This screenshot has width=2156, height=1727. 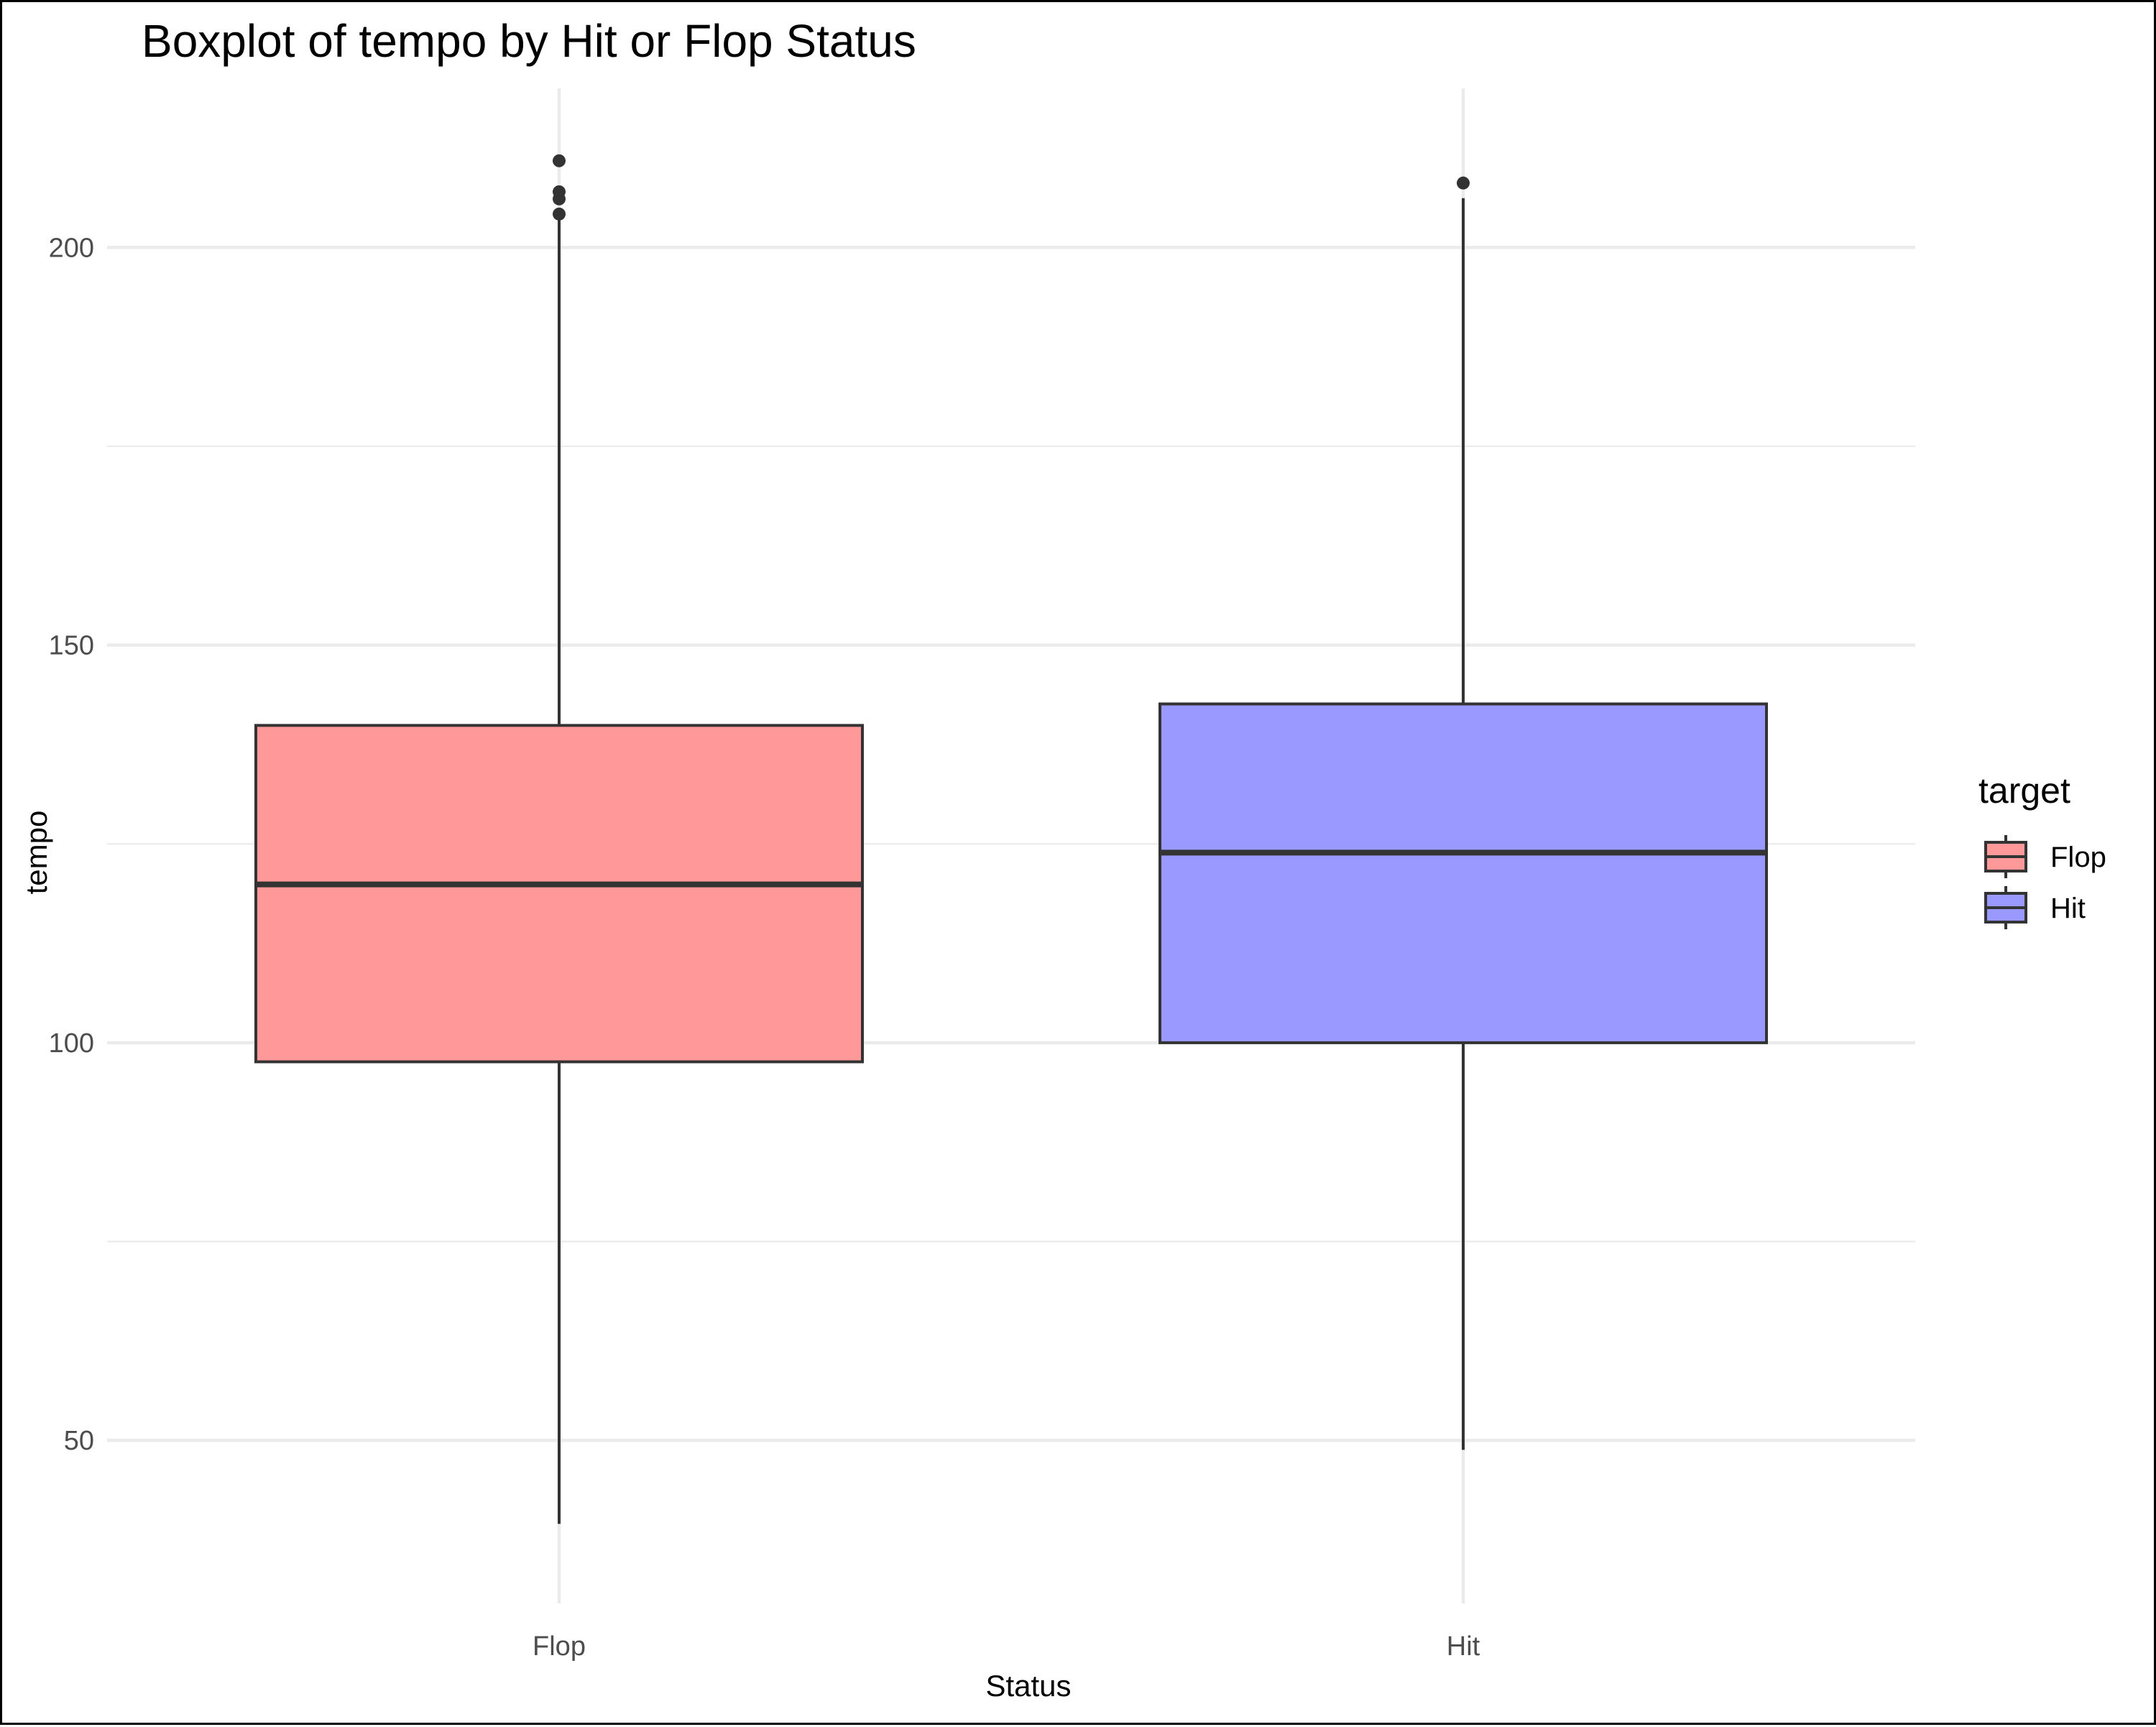 What do you see at coordinates (1463, 873) in the screenshot?
I see `box-hit` at bounding box center [1463, 873].